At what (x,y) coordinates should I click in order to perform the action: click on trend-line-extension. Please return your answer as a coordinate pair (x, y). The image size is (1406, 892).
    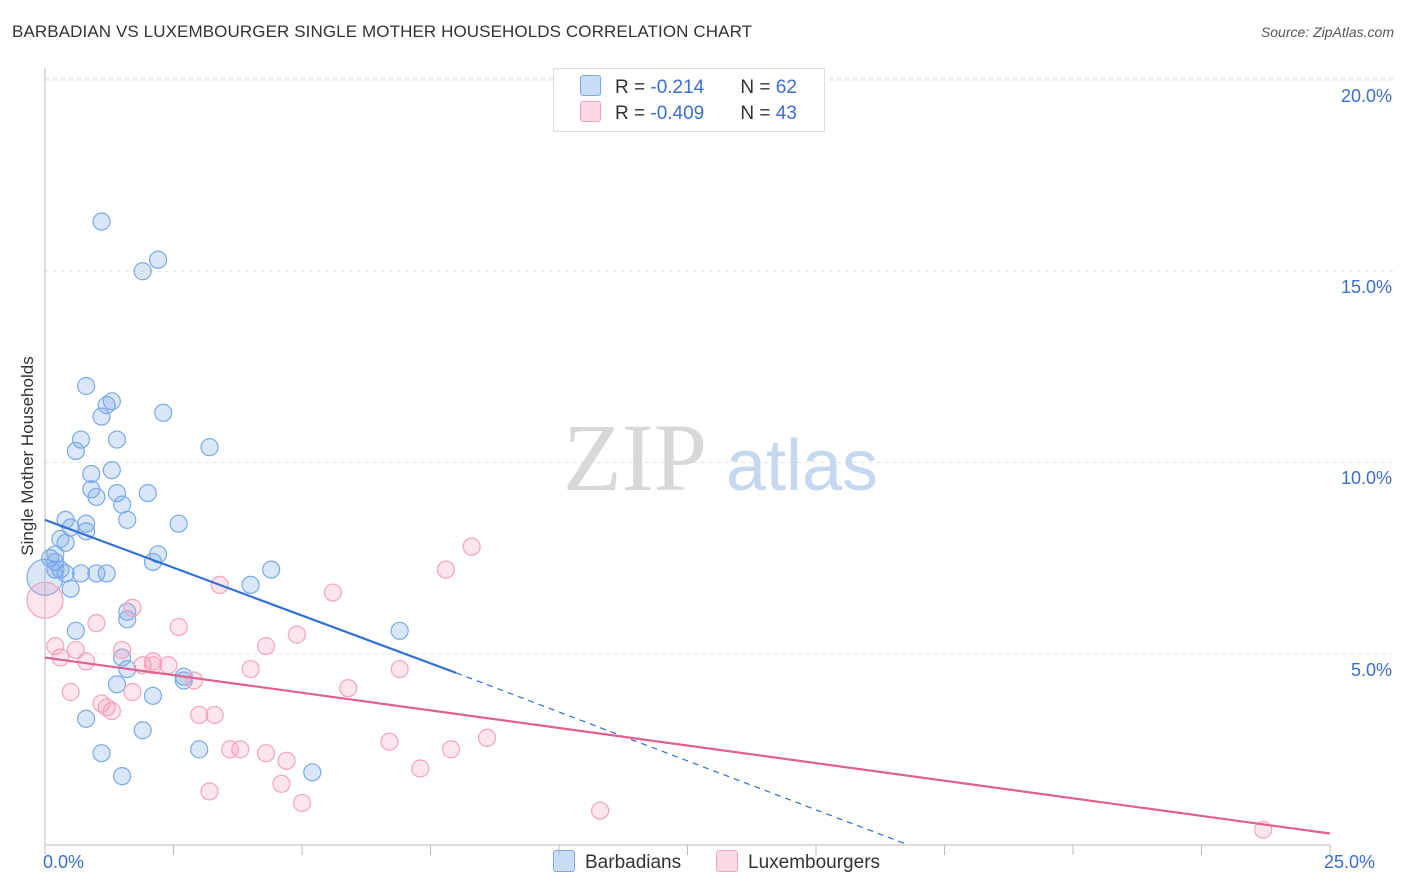
    Looking at the image, I should click on (682, 759).